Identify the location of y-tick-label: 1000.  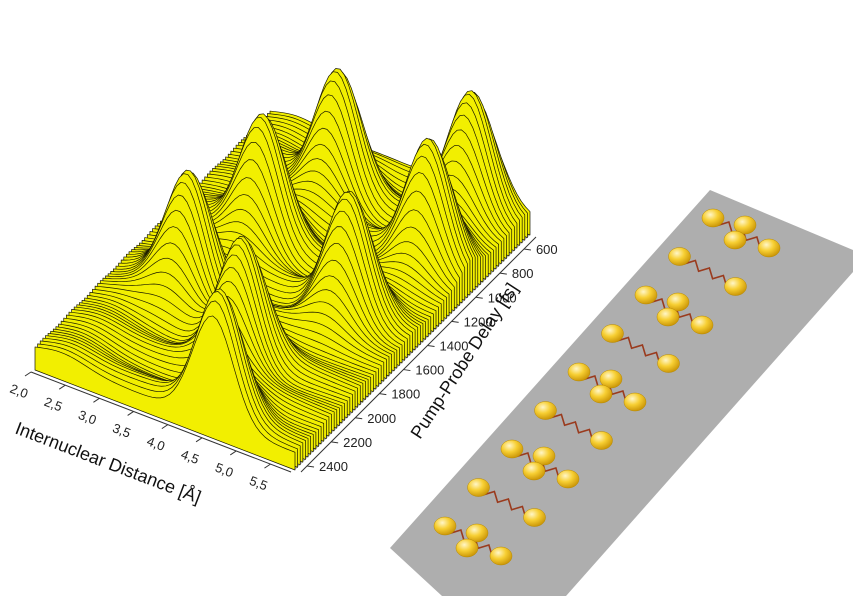
(502, 297).